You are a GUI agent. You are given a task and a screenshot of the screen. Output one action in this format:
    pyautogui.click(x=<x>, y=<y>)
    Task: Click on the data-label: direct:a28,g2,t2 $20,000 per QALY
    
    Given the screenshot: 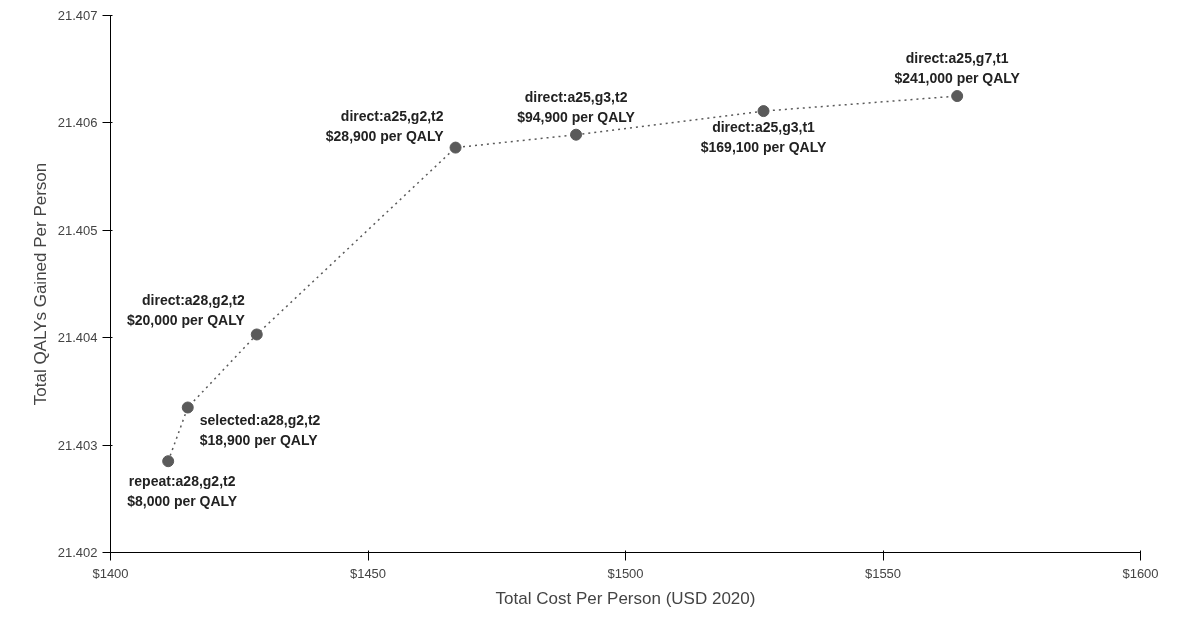 What is the action you would take?
    pyautogui.click(x=186, y=310)
    